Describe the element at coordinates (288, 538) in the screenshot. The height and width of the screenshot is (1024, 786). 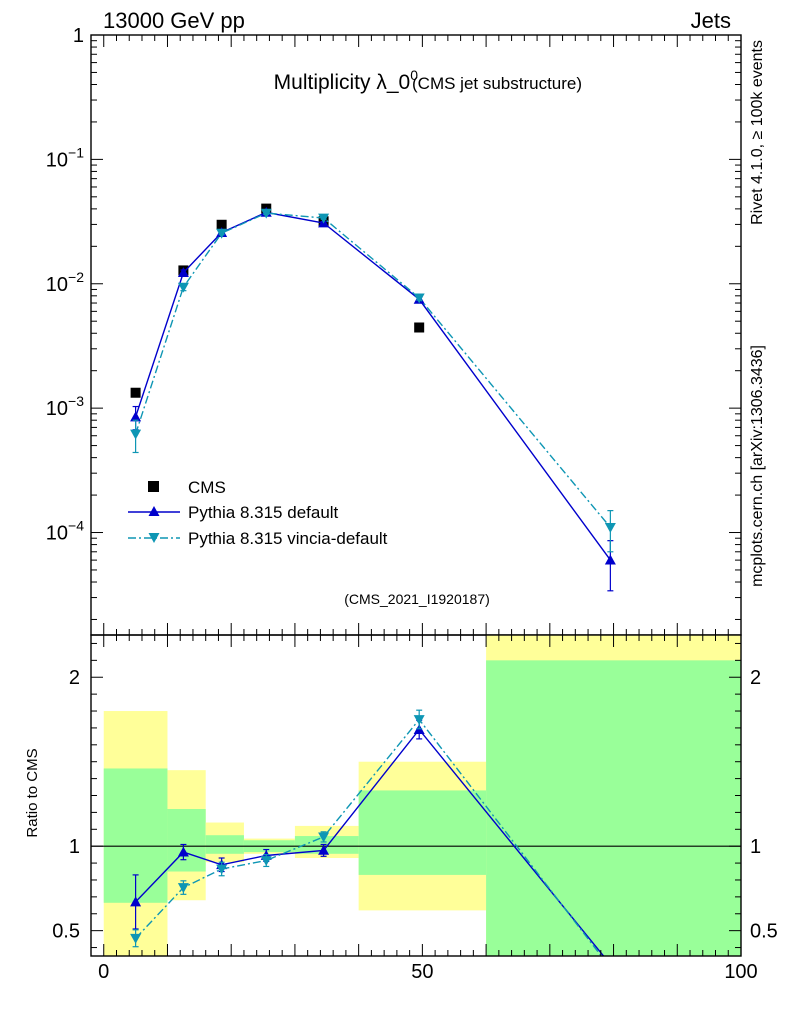
I see `legend-label-pythia-vincia: Pythia 8.315 vincia-default` at that location.